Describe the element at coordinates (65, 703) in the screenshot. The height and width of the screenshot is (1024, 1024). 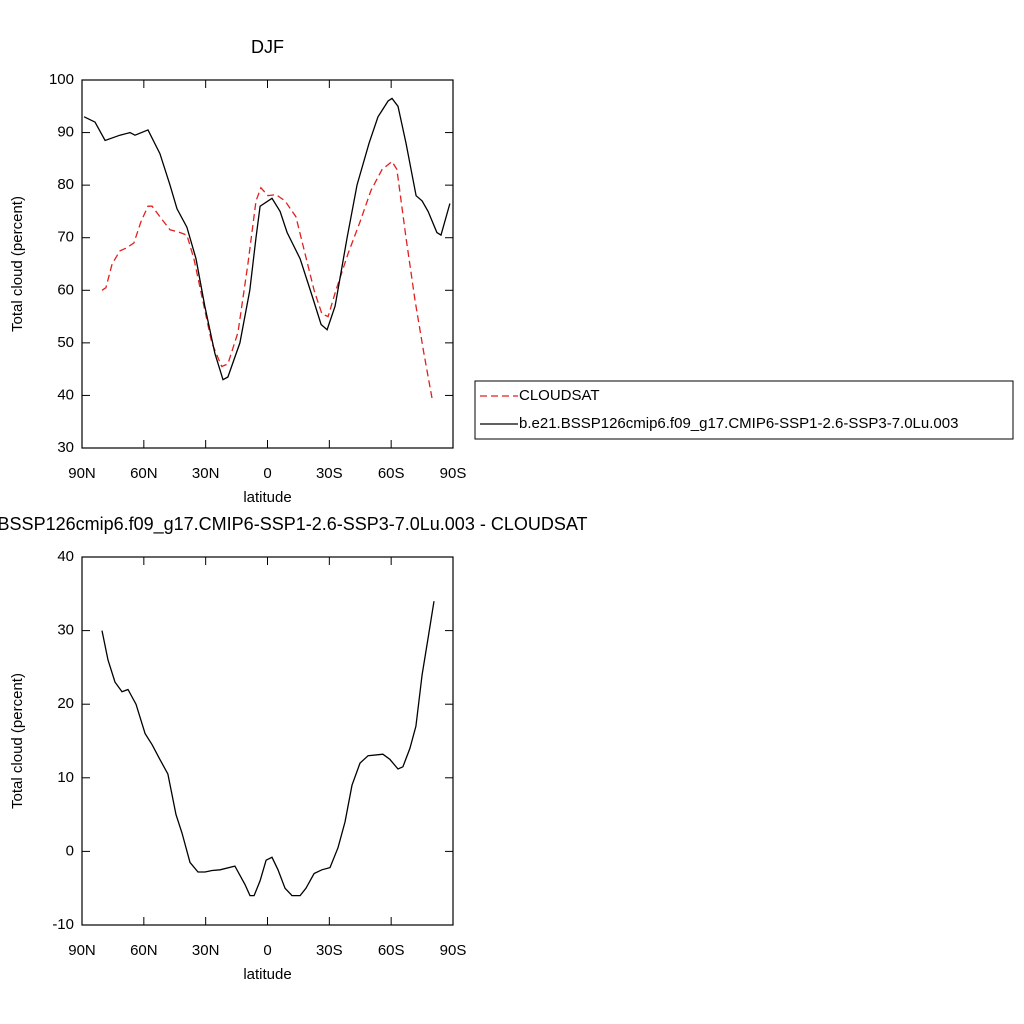
I see `y-tick-label: 20` at that location.